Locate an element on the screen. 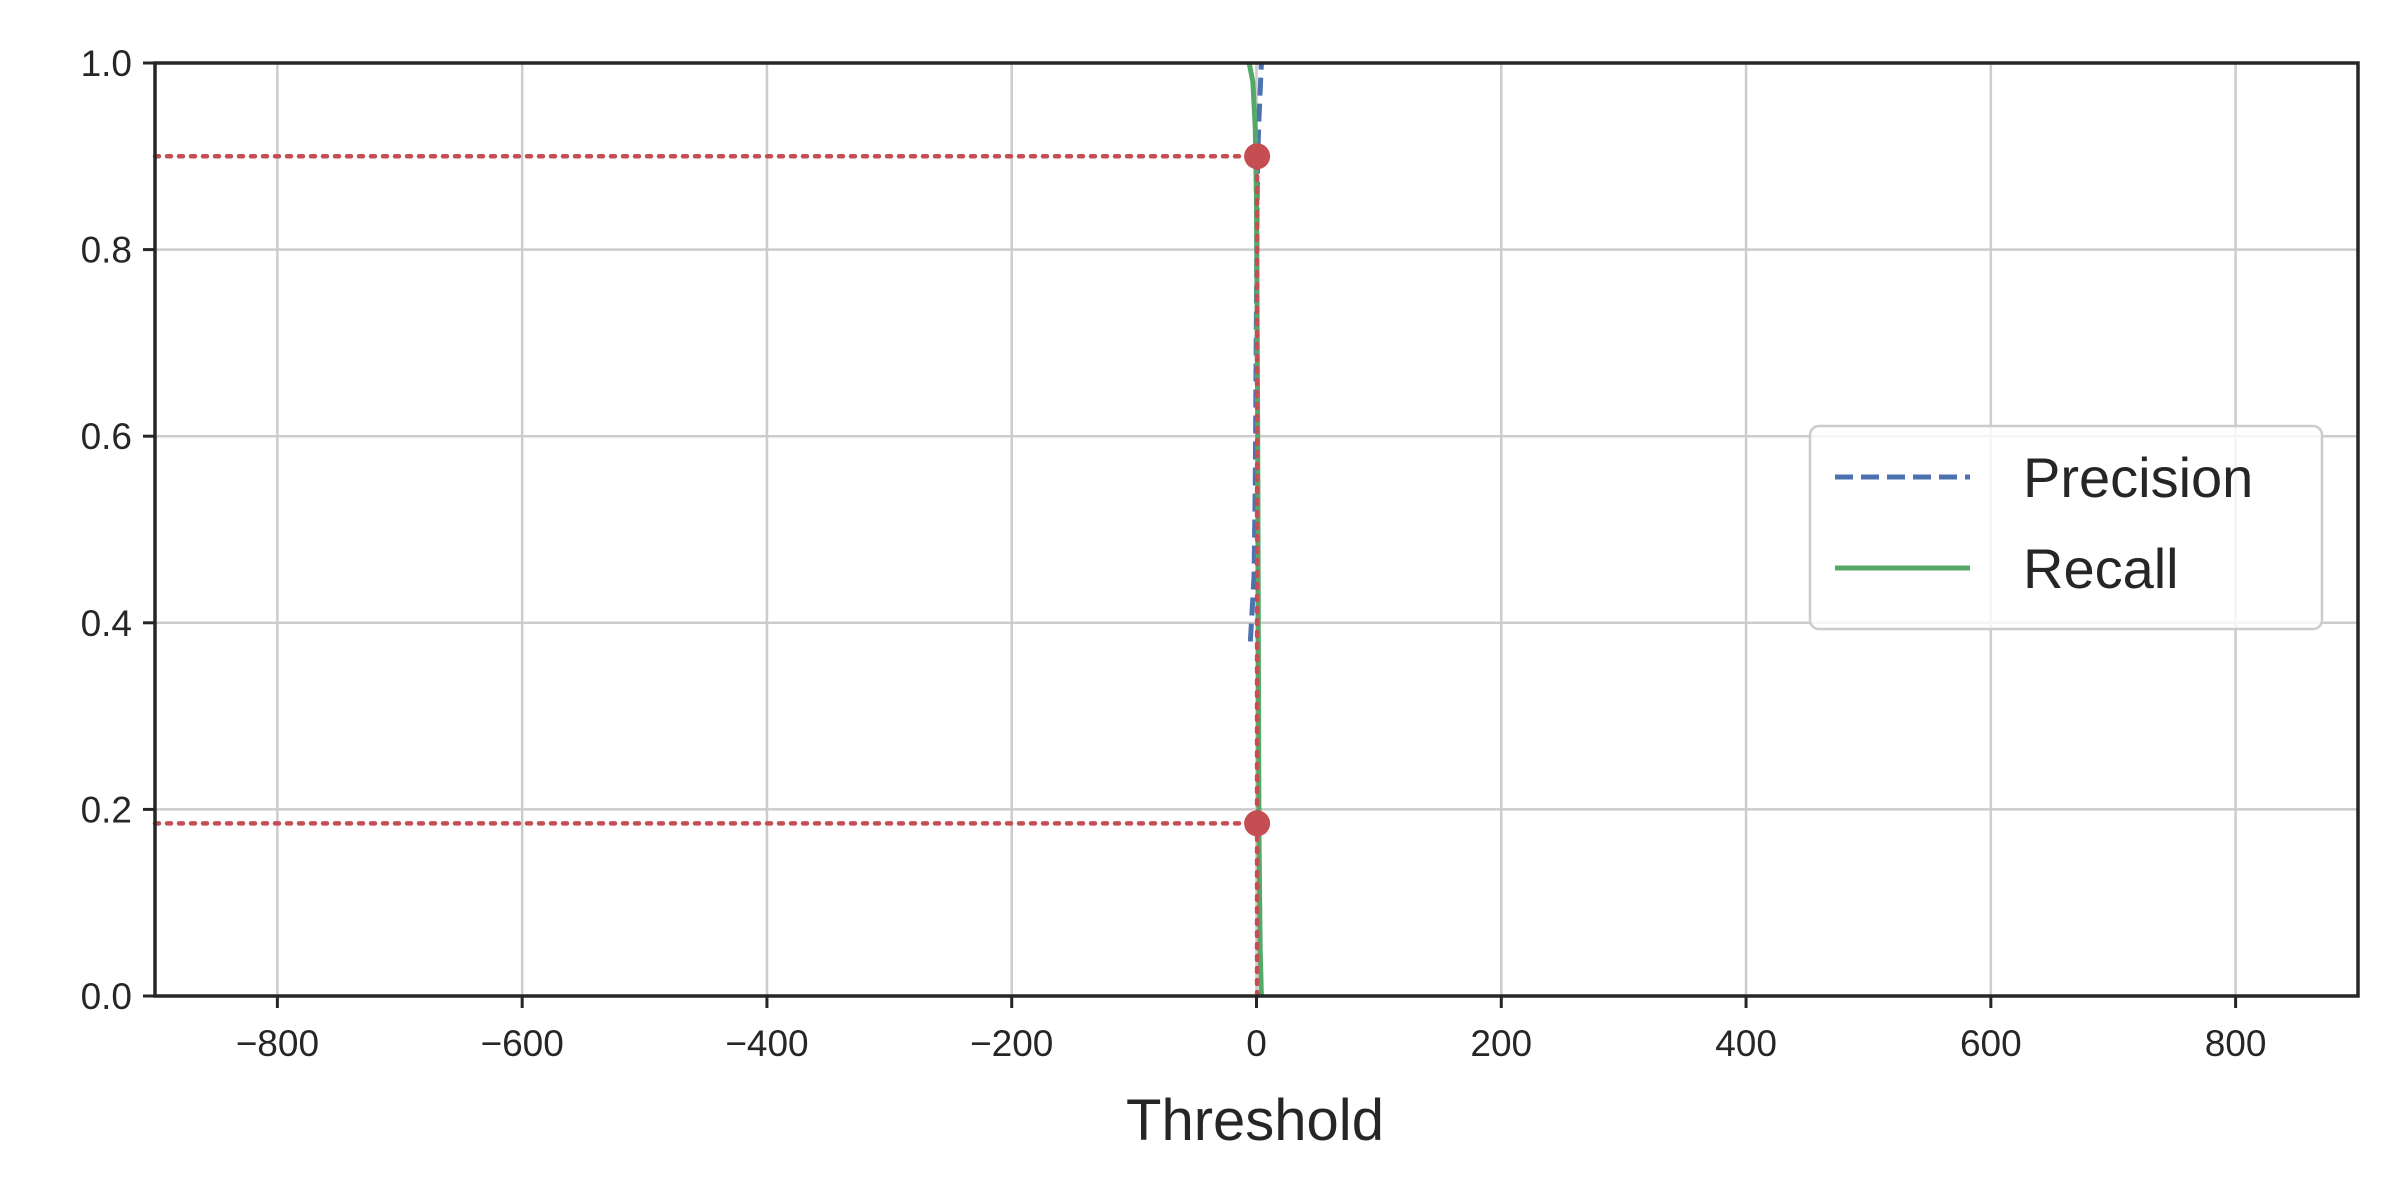 The width and height of the screenshot is (2400, 1200). x-tick-label-minus-600: −600 is located at coordinates (521, 1043).